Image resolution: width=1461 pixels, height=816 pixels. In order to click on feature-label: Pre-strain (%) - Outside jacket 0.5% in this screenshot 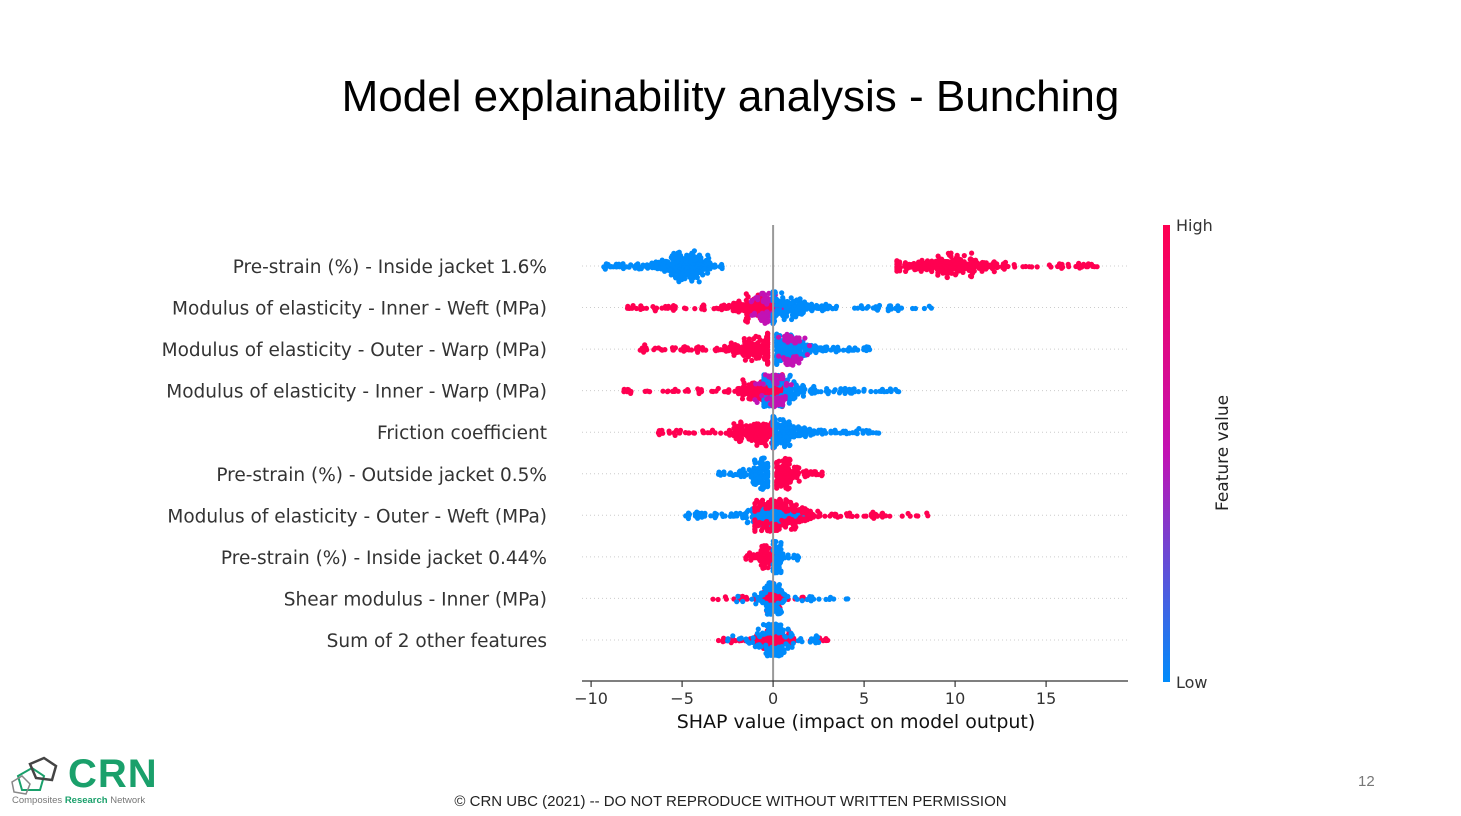, I will do `click(381, 475)`.